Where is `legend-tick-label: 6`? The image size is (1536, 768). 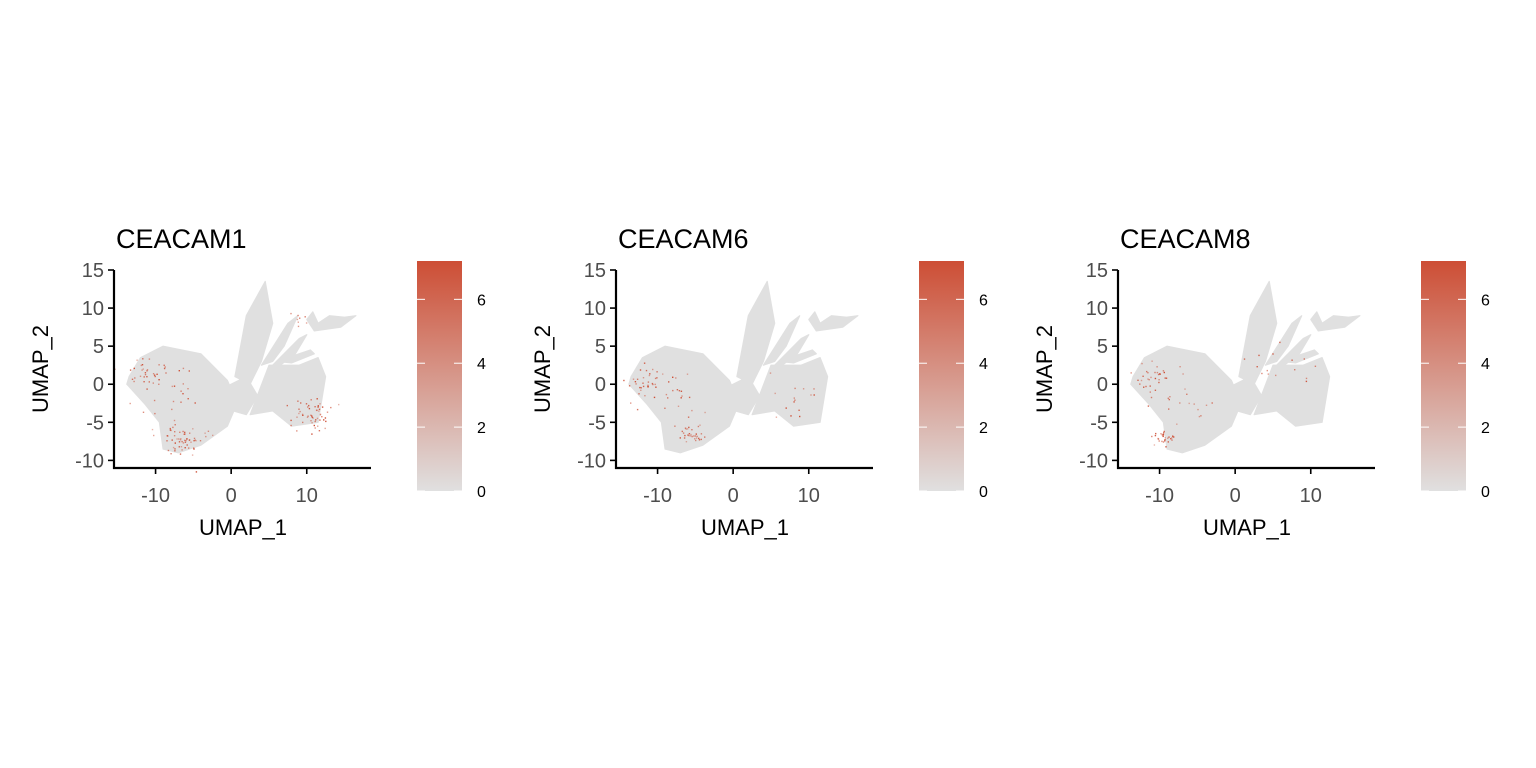
legend-tick-label: 6 is located at coordinates (1485, 300).